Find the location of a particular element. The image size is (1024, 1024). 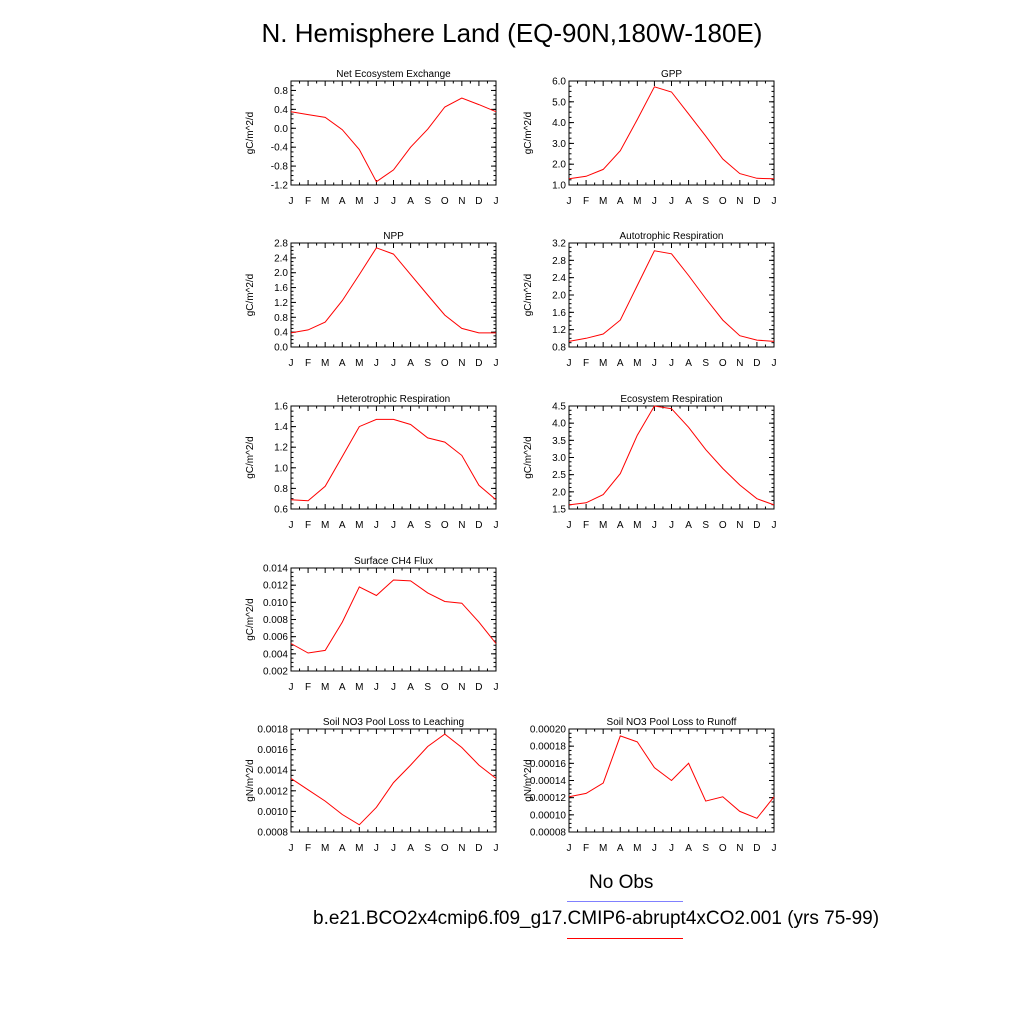

panel-title: Soil NO3 Pool Loss to Leaching is located at coordinates (393, 722).